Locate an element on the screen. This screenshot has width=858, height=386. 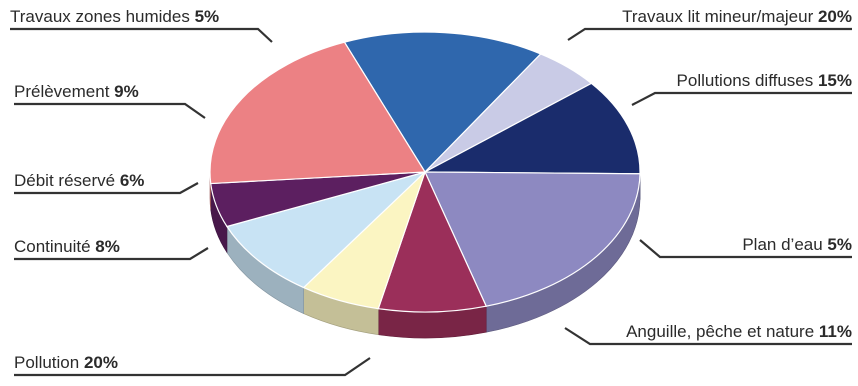
leader-line-debit-reserve is located at coordinates (106, 188).